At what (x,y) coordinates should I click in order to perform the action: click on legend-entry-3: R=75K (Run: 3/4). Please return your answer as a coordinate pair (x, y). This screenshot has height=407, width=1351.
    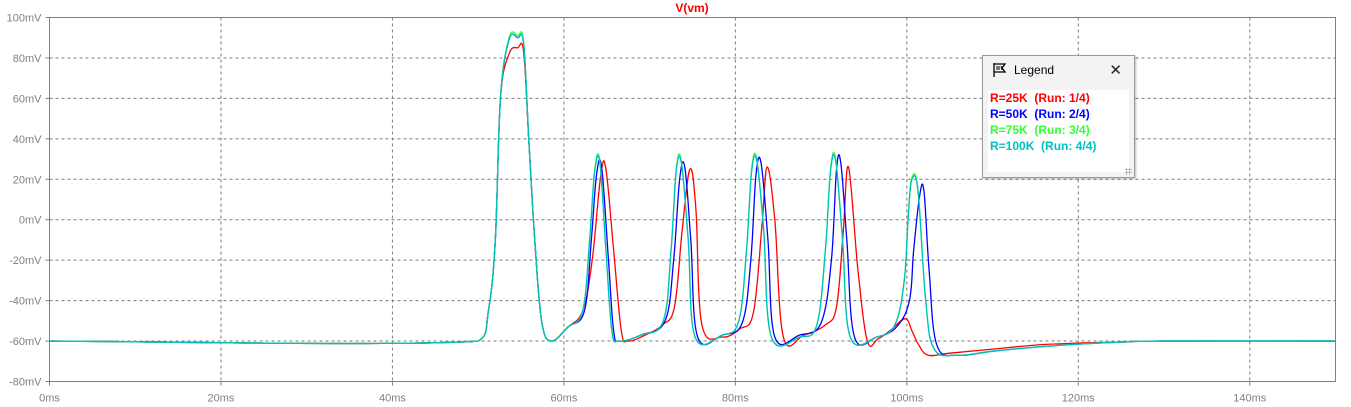
    Looking at the image, I should click on (1058, 130).